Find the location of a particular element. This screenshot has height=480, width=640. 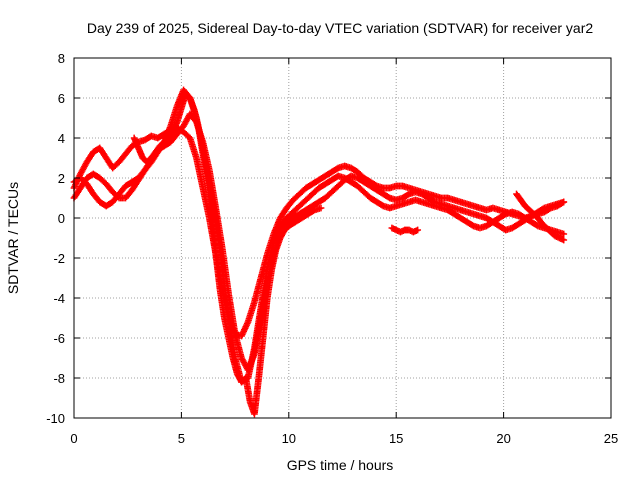

x-axis-label: GPS time / hours is located at coordinates (340, 465).